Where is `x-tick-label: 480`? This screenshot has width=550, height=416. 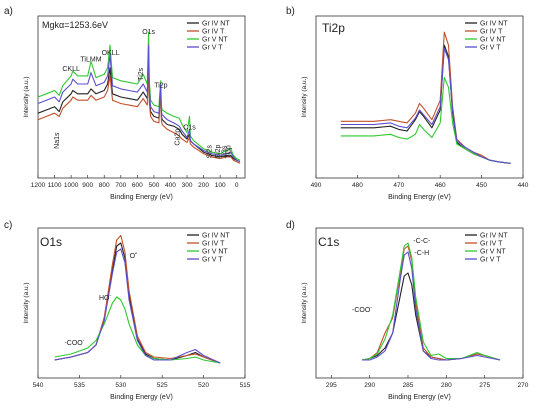
x-tick-label: 480 is located at coordinates (357, 185).